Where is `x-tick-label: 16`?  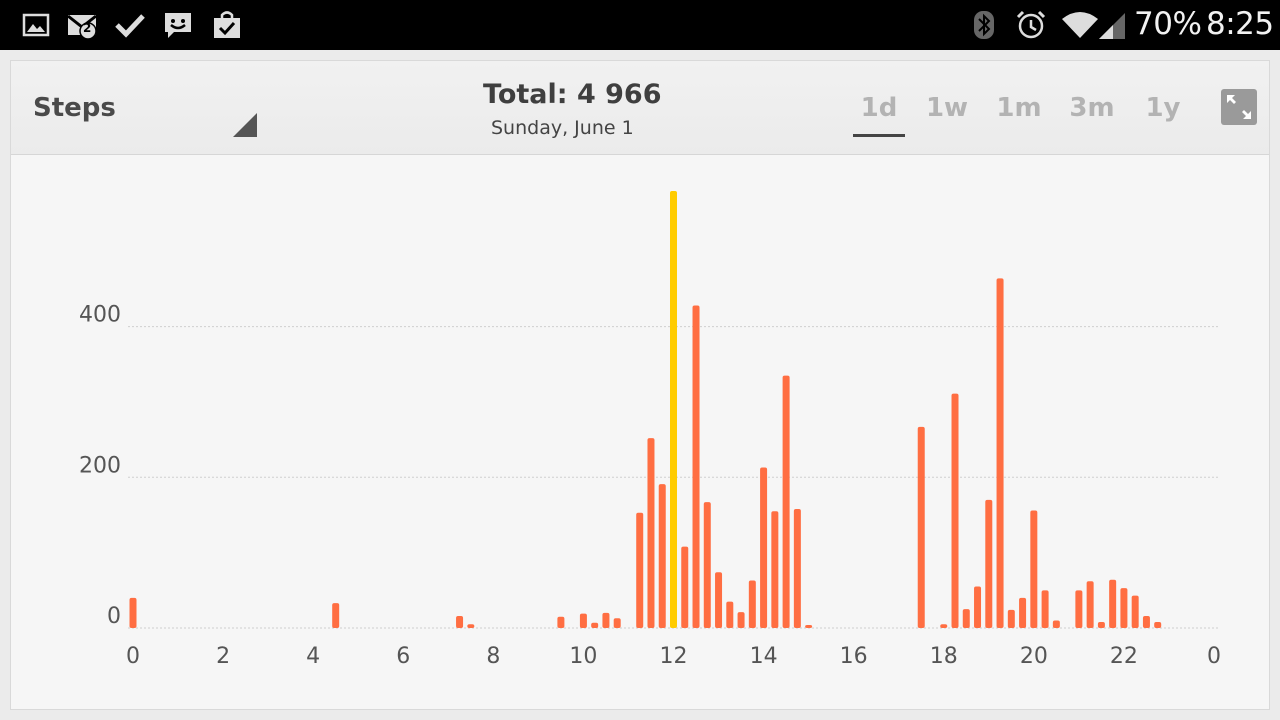
x-tick-label: 16 is located at coordinates (854, 656).